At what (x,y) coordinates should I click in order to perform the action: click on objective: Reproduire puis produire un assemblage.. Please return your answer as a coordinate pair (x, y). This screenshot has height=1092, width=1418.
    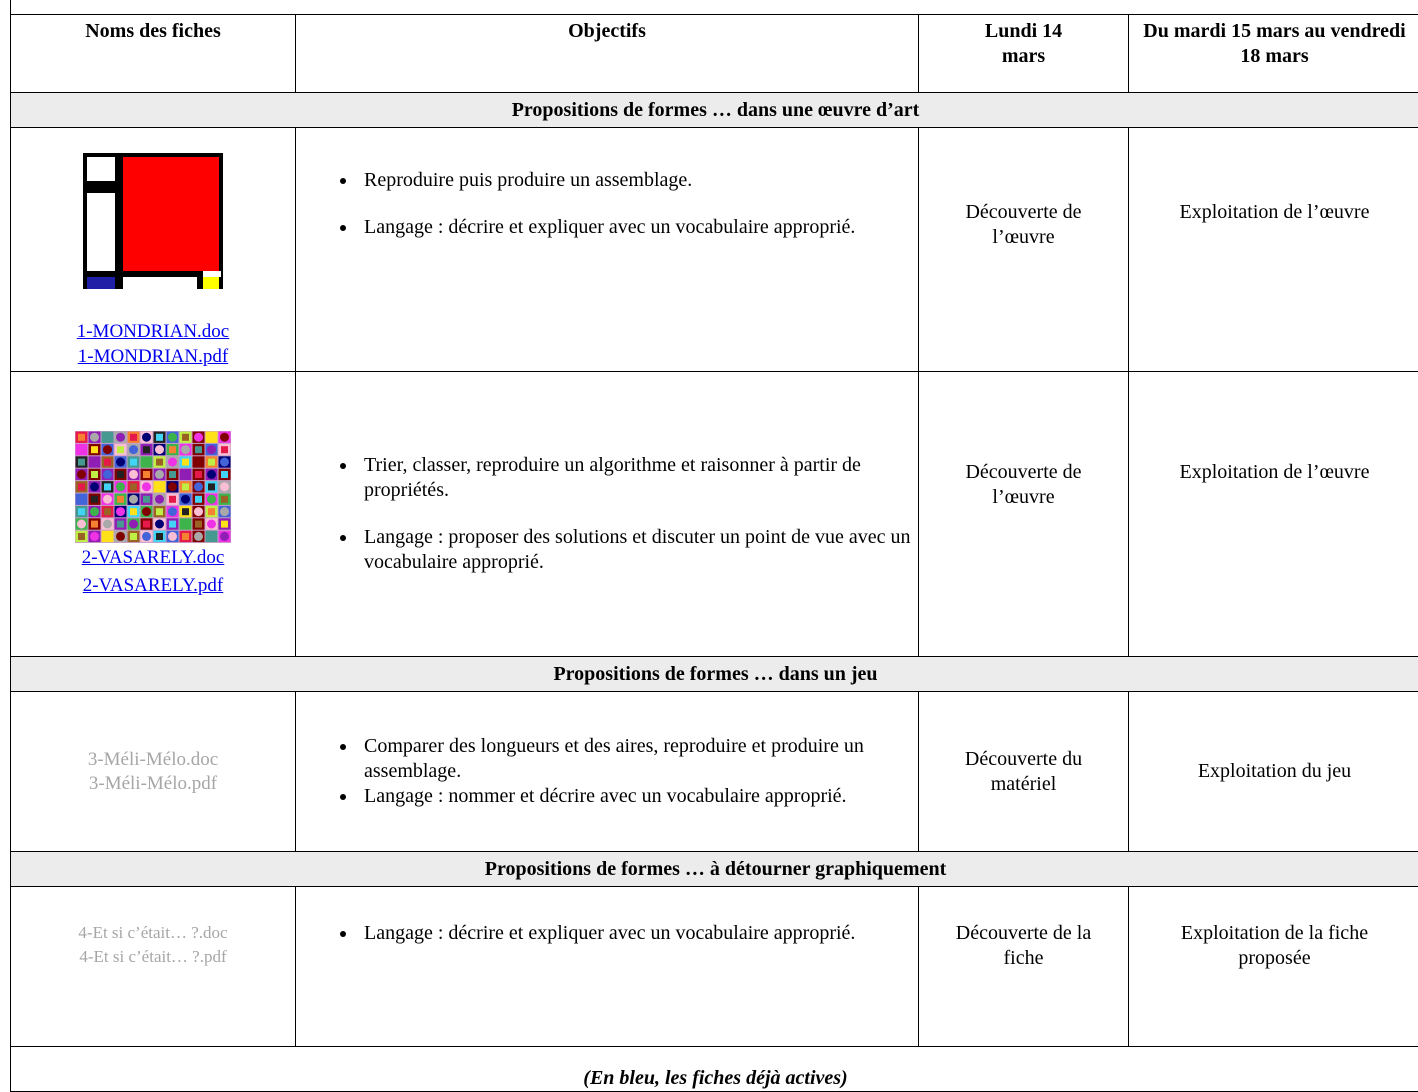
    Looking at the image, I should click on (635, 180).